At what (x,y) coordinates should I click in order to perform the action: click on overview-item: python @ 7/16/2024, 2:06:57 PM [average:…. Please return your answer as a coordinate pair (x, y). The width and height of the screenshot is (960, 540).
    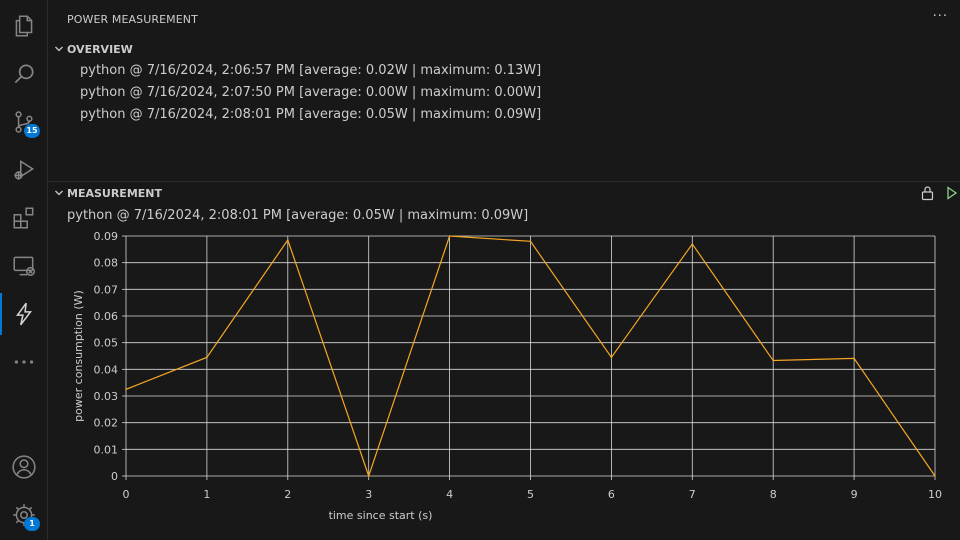
    Looking at the image, I should click on (311, 70).